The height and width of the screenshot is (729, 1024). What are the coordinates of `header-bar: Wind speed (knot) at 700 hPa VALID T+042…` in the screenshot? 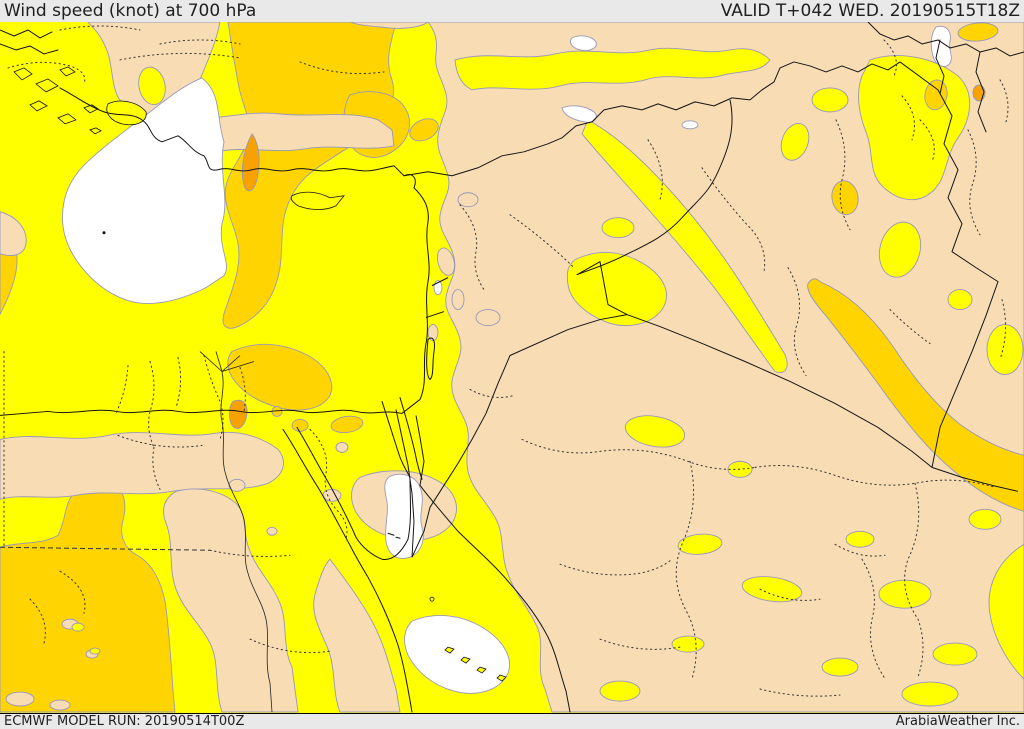 It's located at (512, 11).